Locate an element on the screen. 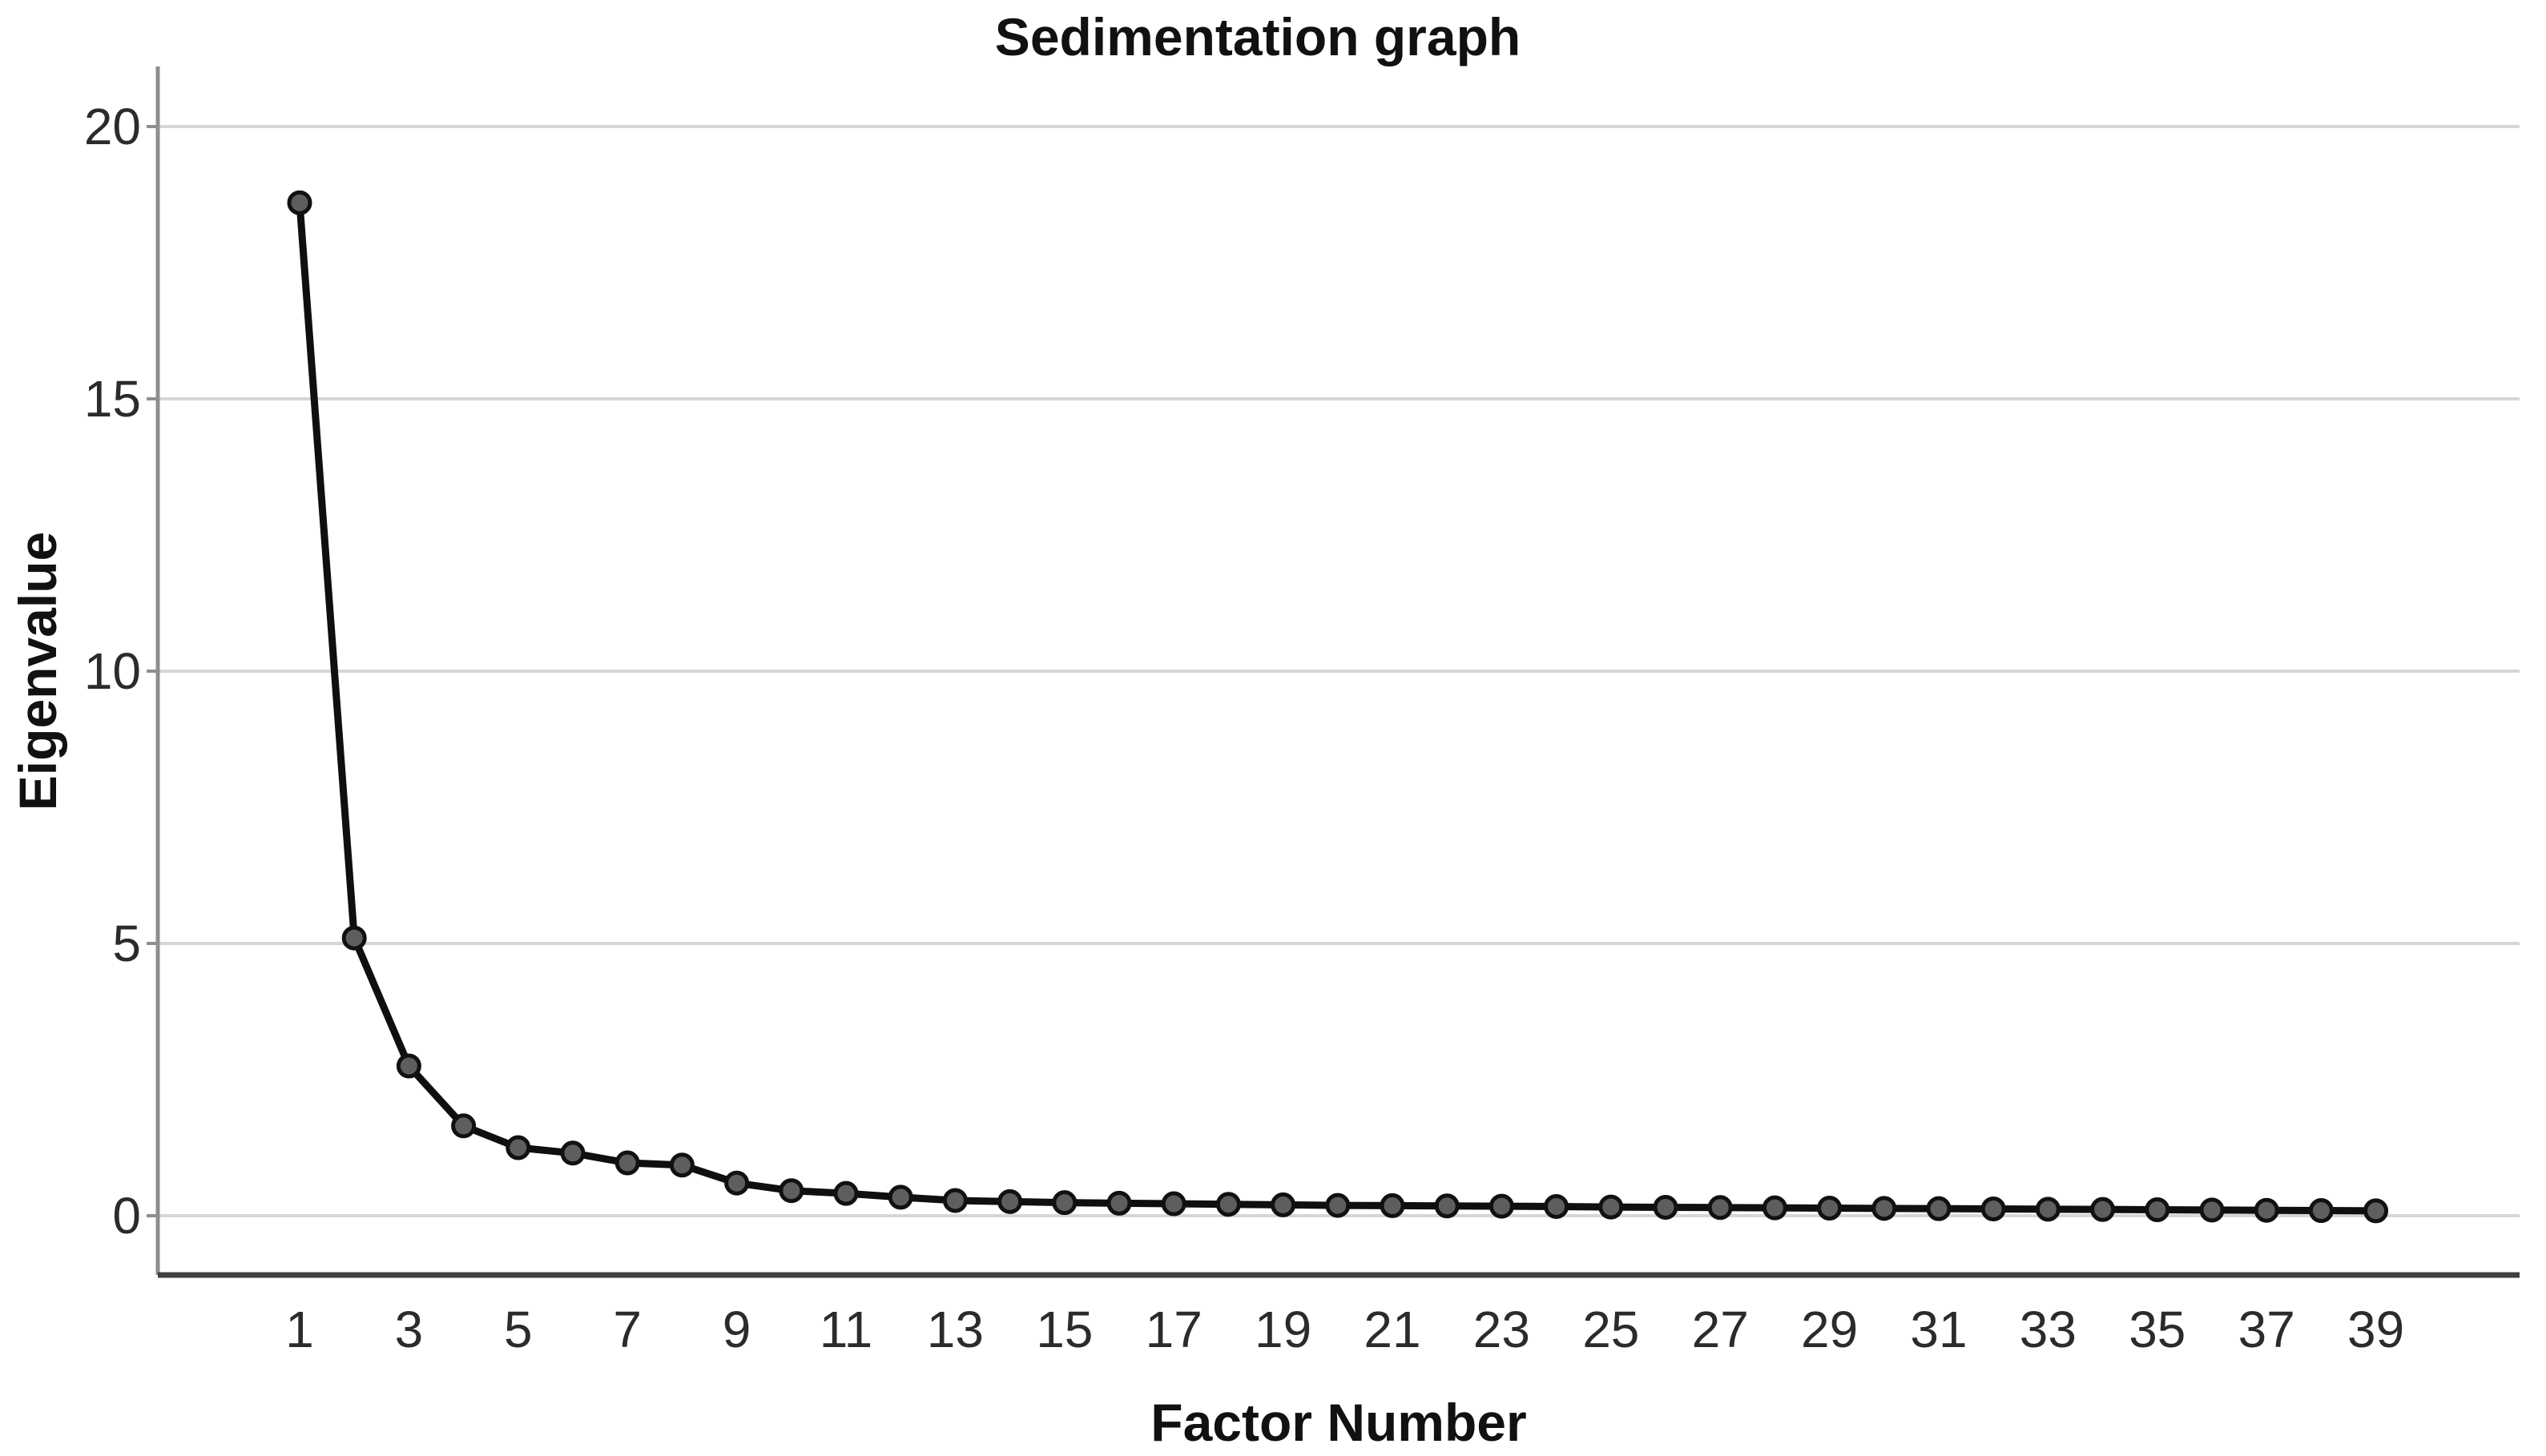  y-tick-label: 20 is located at coordinates (113, 126).